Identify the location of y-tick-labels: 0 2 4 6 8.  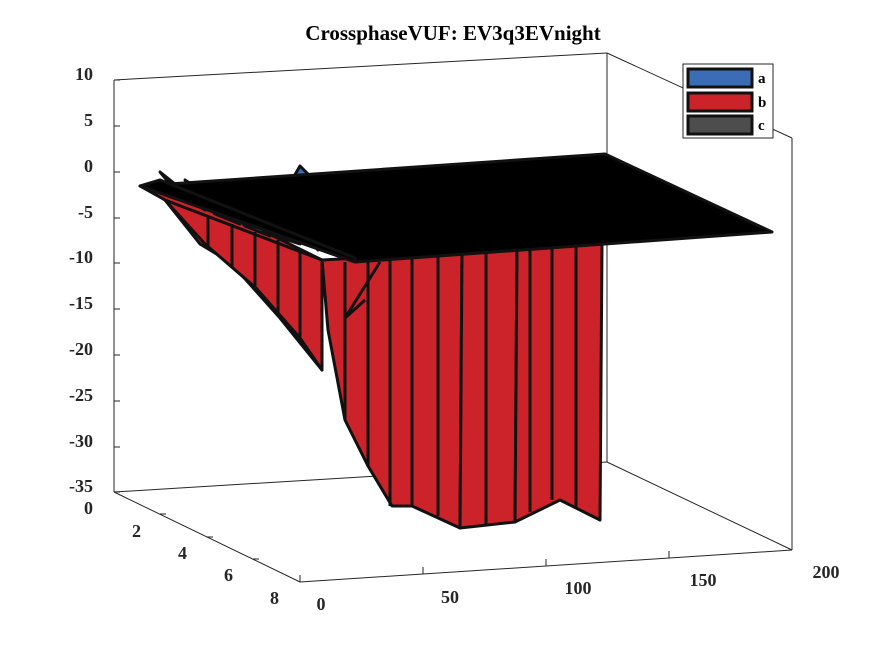
(181, 553).